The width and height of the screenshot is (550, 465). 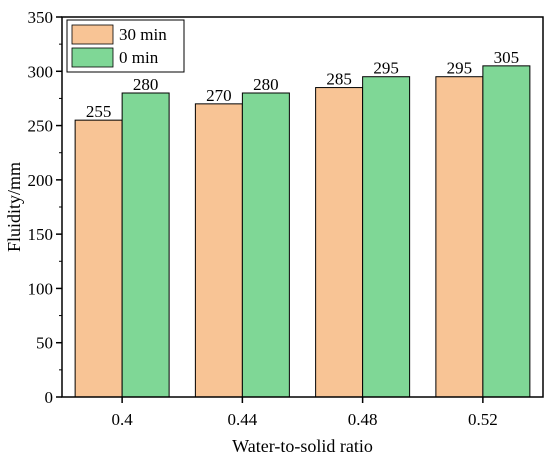 I want to click on legend-label-0min: 0 min, so click(x=139, y=57).